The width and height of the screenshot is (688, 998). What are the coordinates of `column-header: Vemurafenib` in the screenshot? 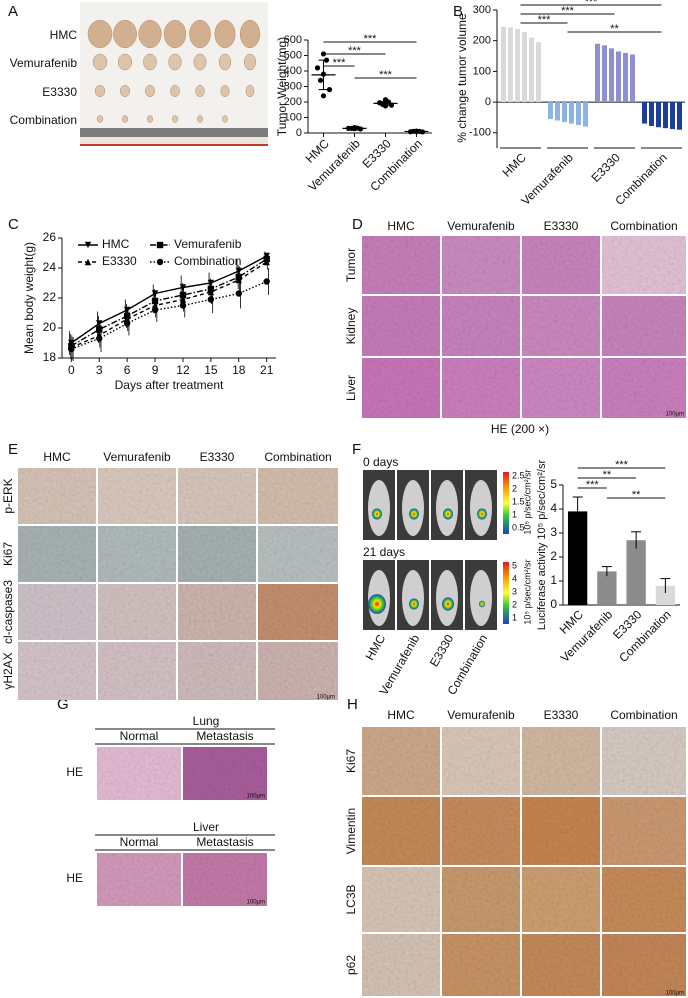 It's located at (481, 226).